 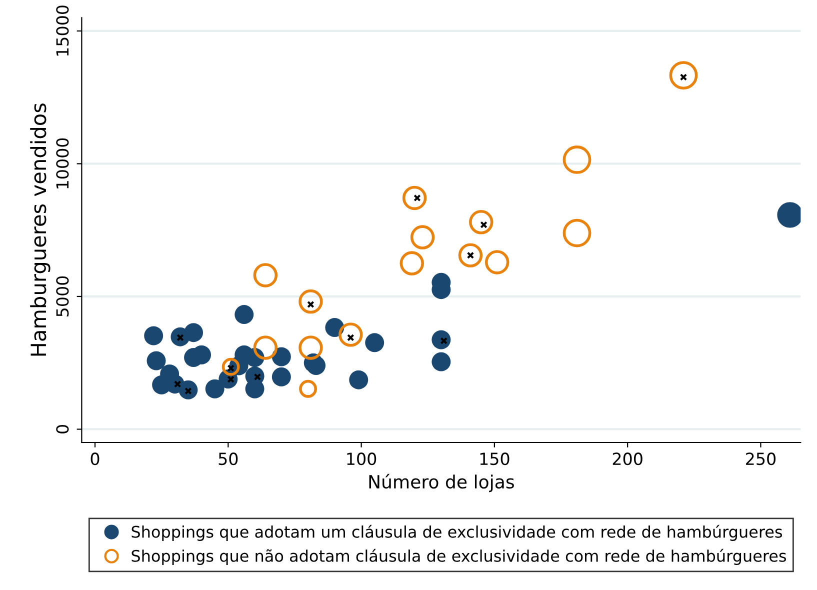 What do you see at coordinates (761, 459) in the screenshot?
I see `x-tick-label: 250` at bounding box center [761, 459].